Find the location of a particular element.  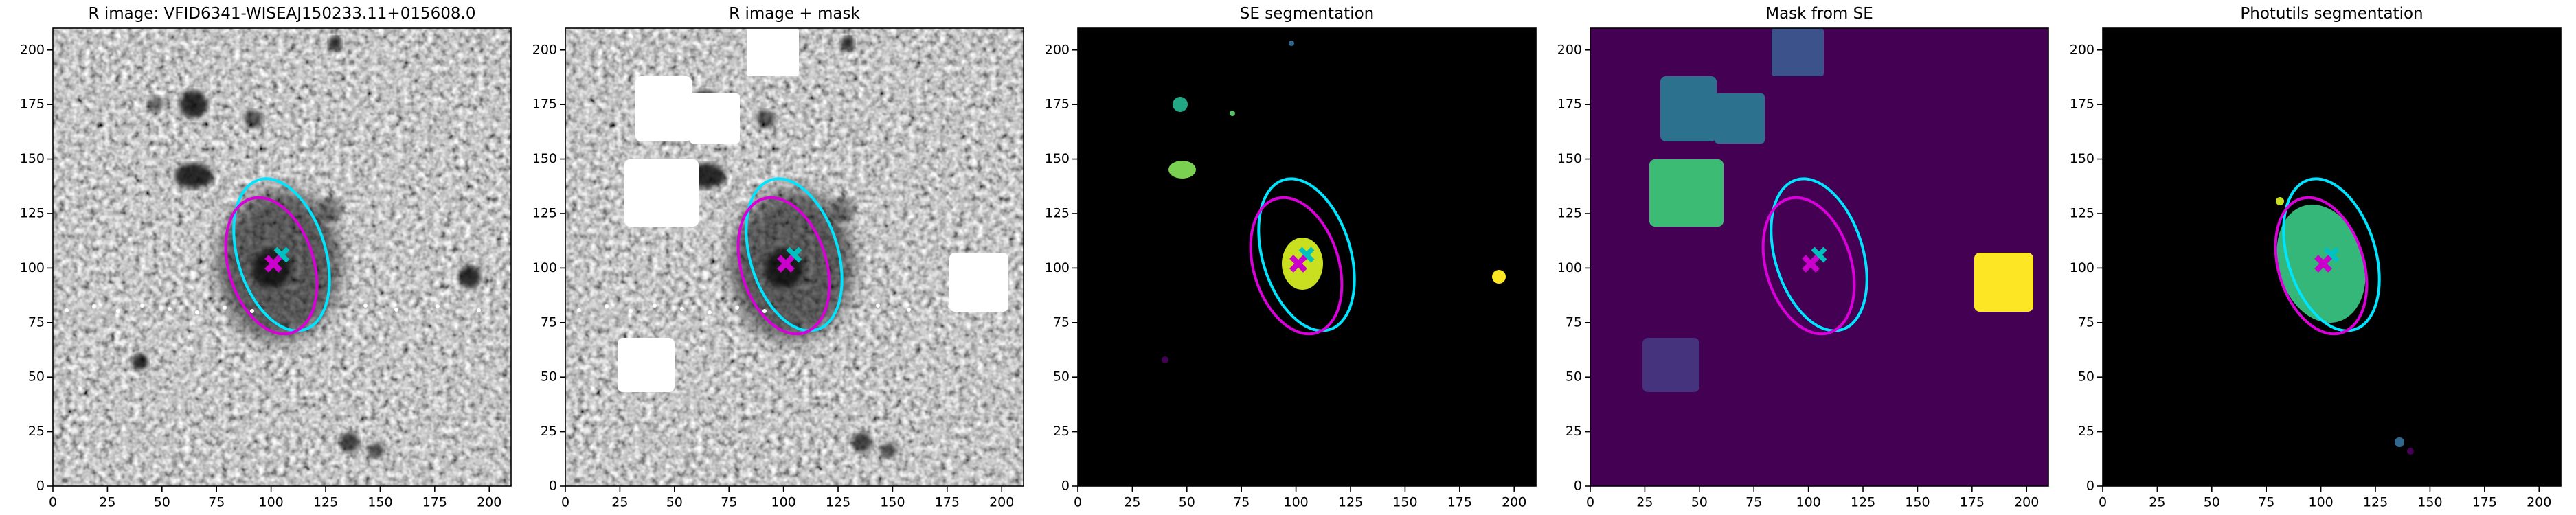

mask-regions is located at coordinates (1837, 210).